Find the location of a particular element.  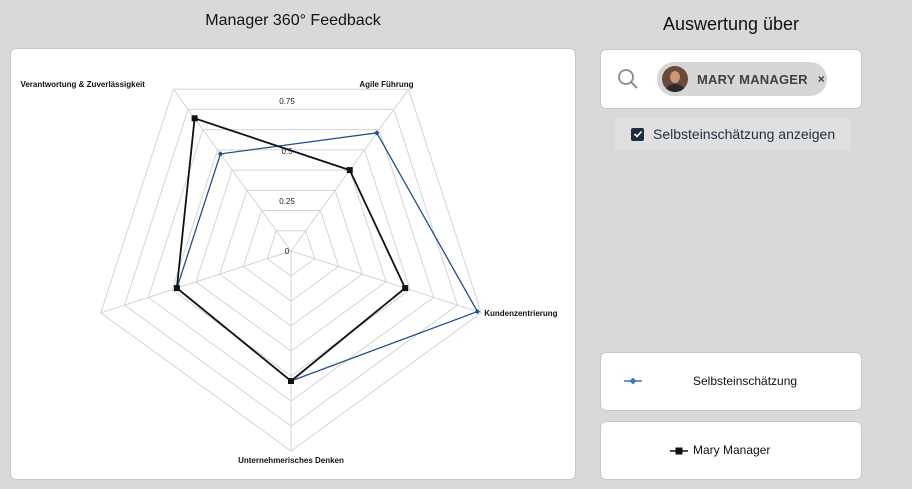

search-icon is located at coordinates (628, 79).